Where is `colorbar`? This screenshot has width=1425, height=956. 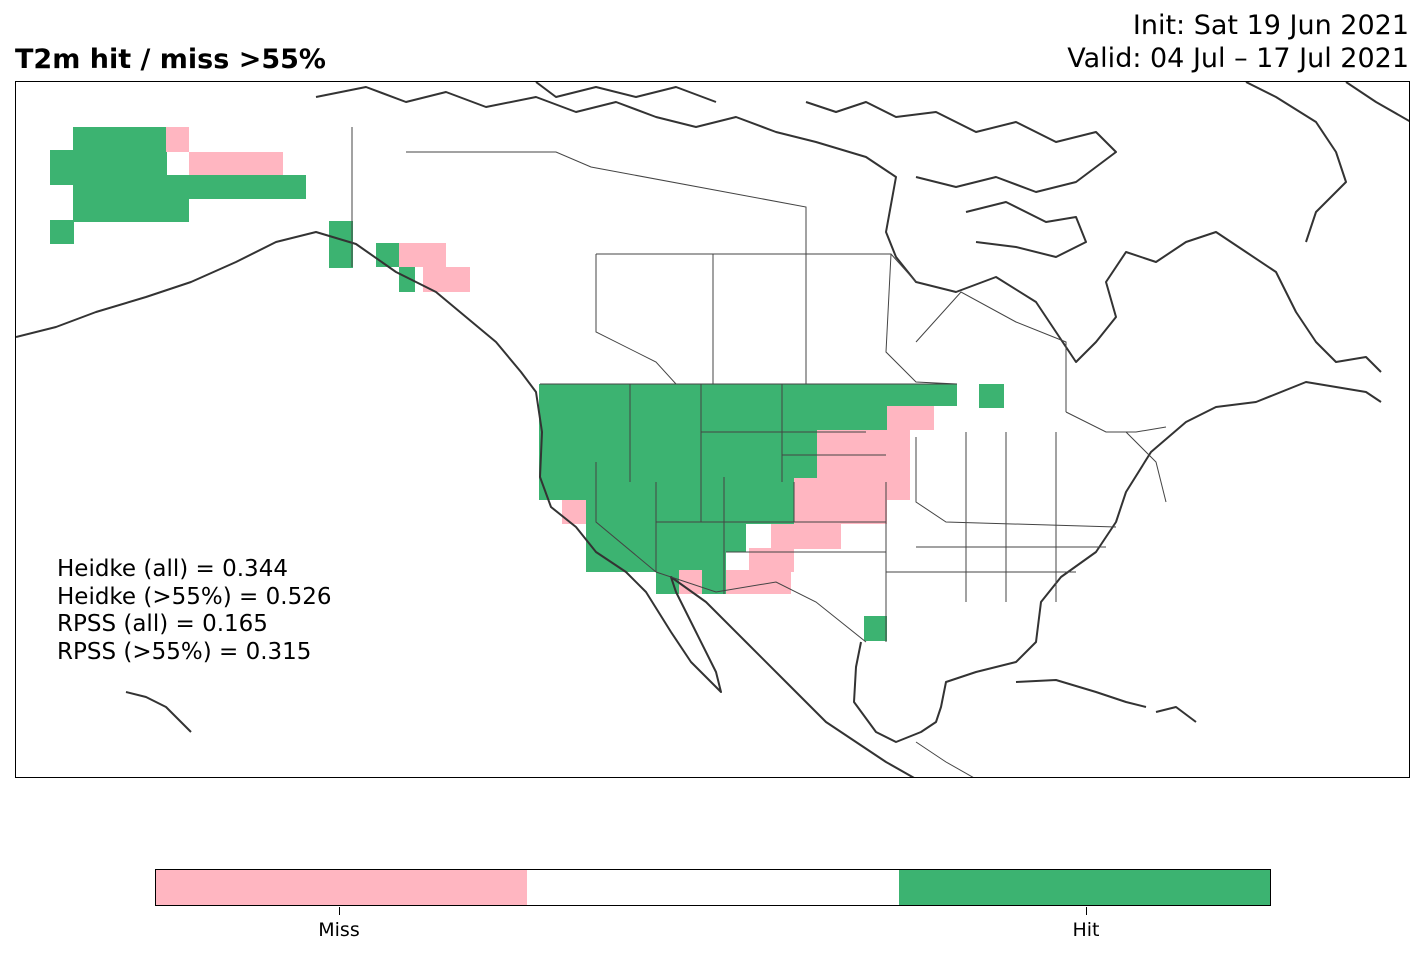
colorbar is located at coordinates (713, 887).